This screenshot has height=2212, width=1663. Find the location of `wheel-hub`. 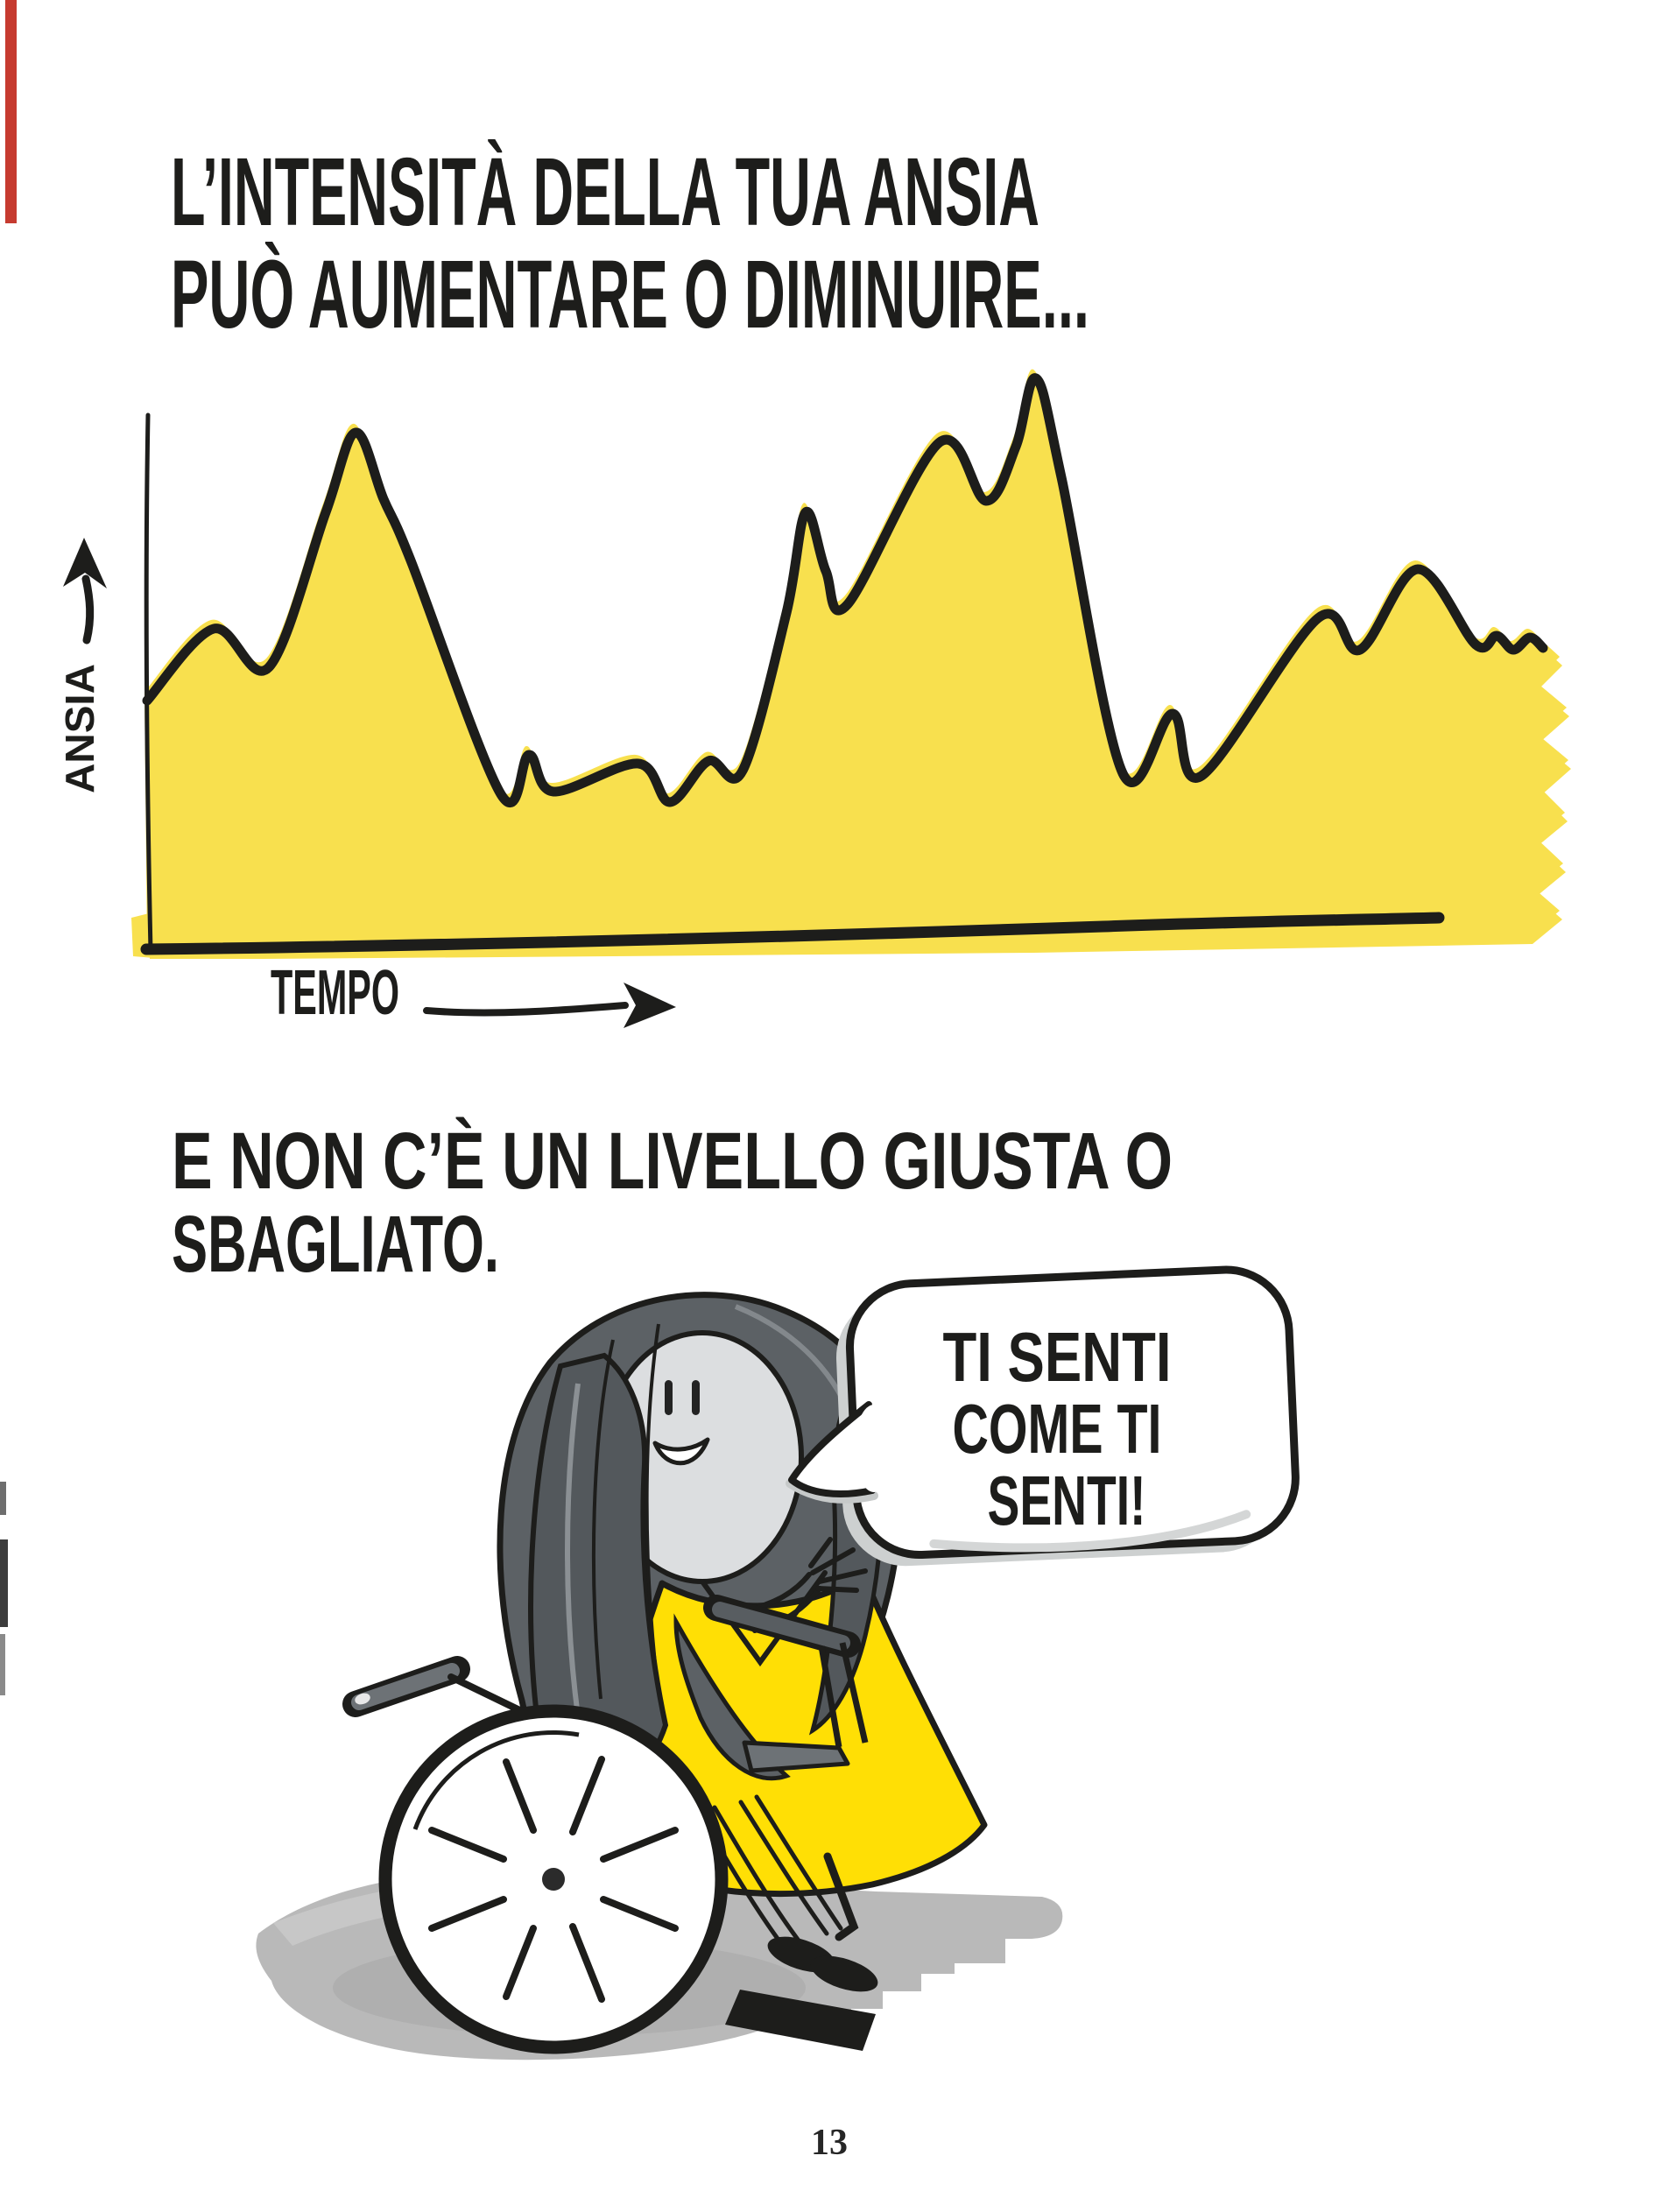

wheel-hub is located at coordinates (553, 1879).